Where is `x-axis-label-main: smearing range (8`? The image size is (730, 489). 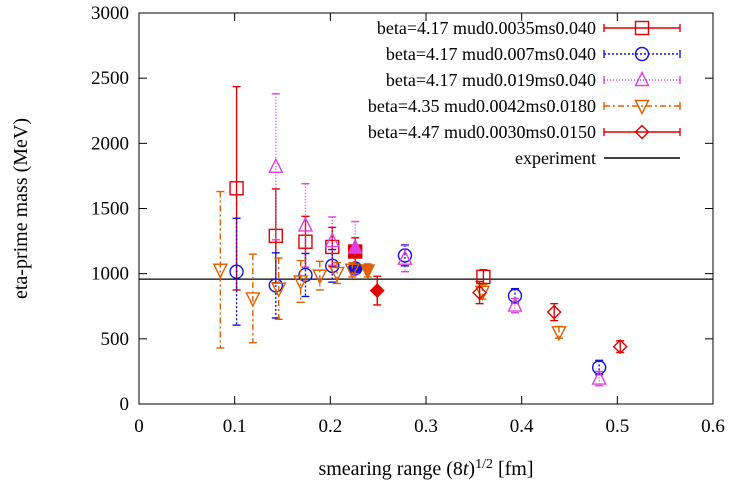
x-axis-label-main: smearing range (8 is located at coordinates (390, 469).